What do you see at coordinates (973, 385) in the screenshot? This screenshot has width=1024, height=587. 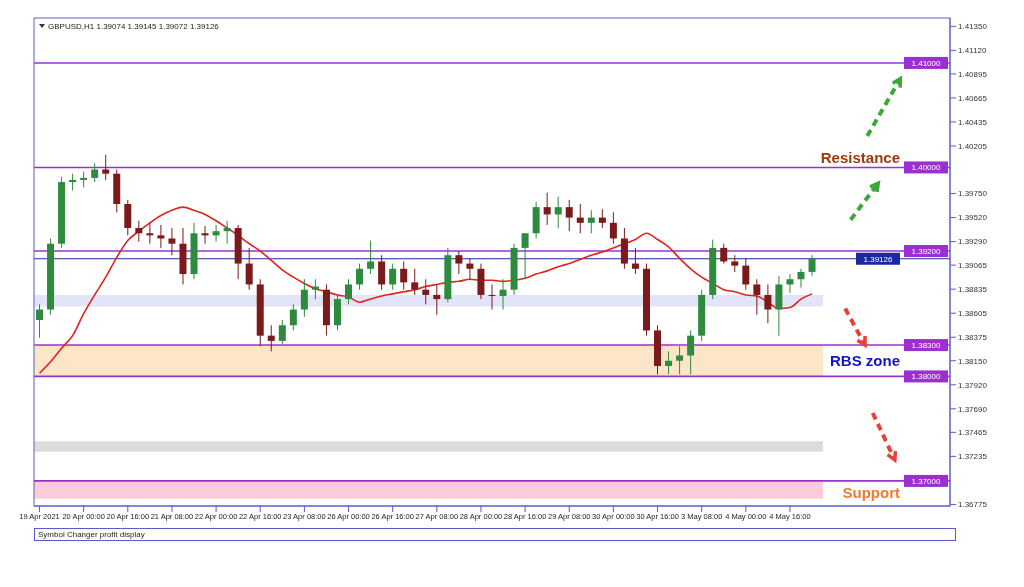 I see `y-tick-label: 1.37920` at bounding box center [973, 385].